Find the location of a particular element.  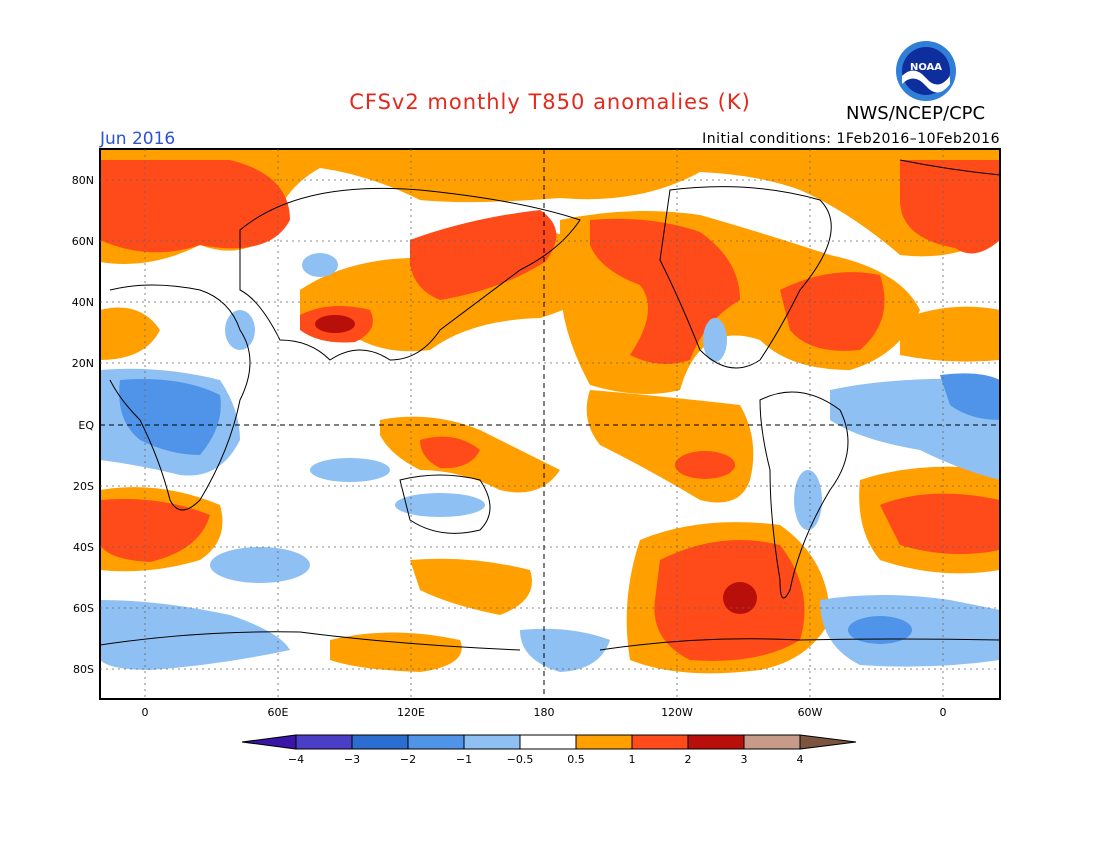

x-tick-label: 60E is located at coordinates (278, 712).